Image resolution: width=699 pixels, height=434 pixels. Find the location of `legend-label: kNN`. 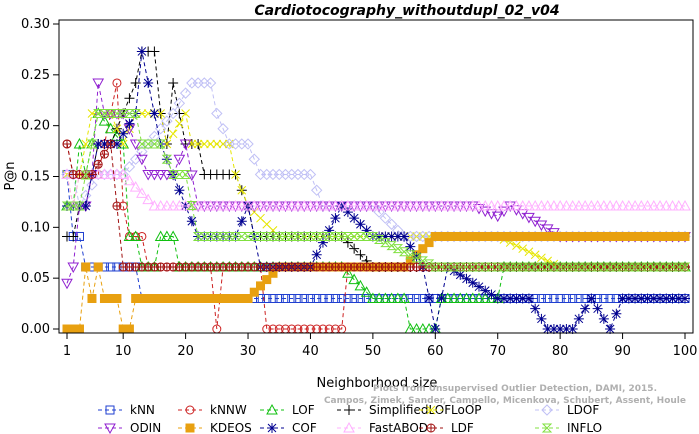

legend-label: kNN is located at coordinates (142, 410).